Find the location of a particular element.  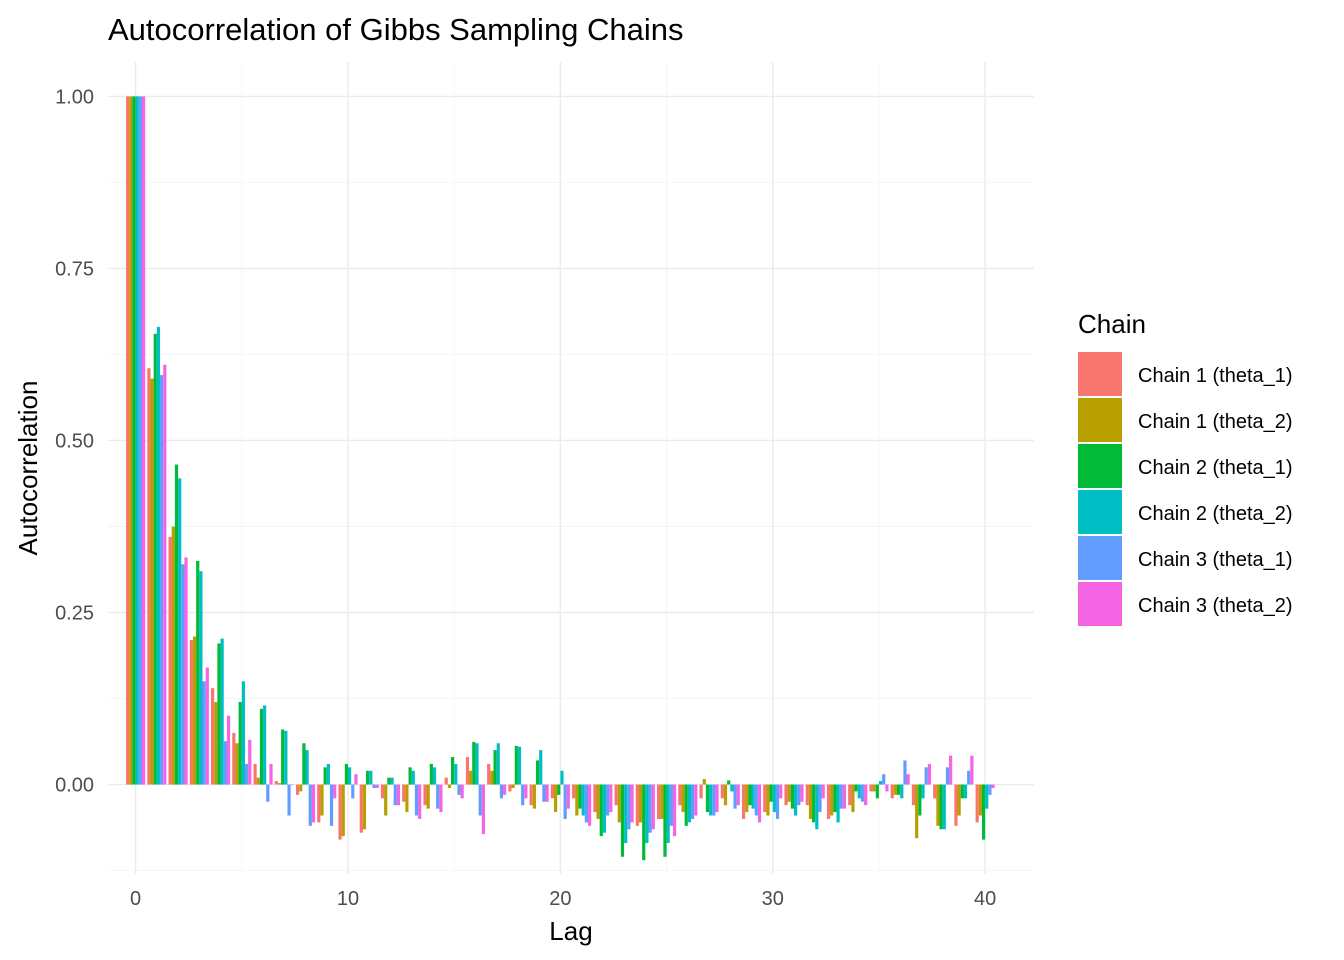

x-tick-label: 40 is located at coordinates (985, 899).